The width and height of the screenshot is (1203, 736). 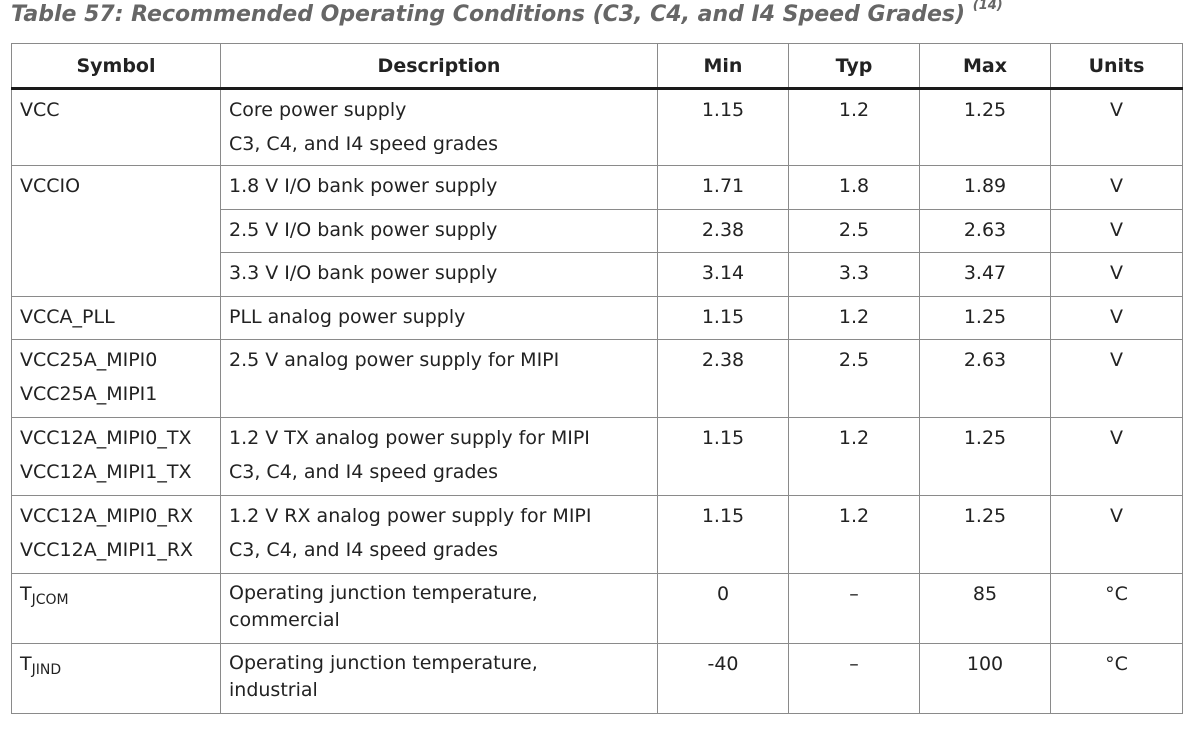 I want to click on cell-symbol: TJIND, so click(x=116, y=678).